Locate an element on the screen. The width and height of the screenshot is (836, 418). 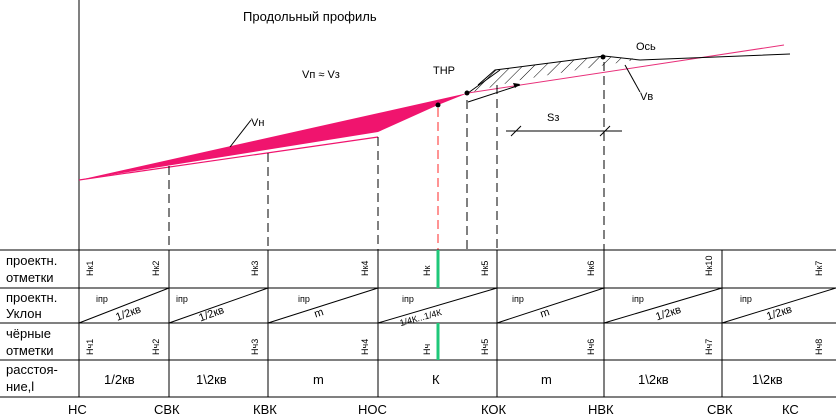
station-label: КС is located at coordinates (790, 409).